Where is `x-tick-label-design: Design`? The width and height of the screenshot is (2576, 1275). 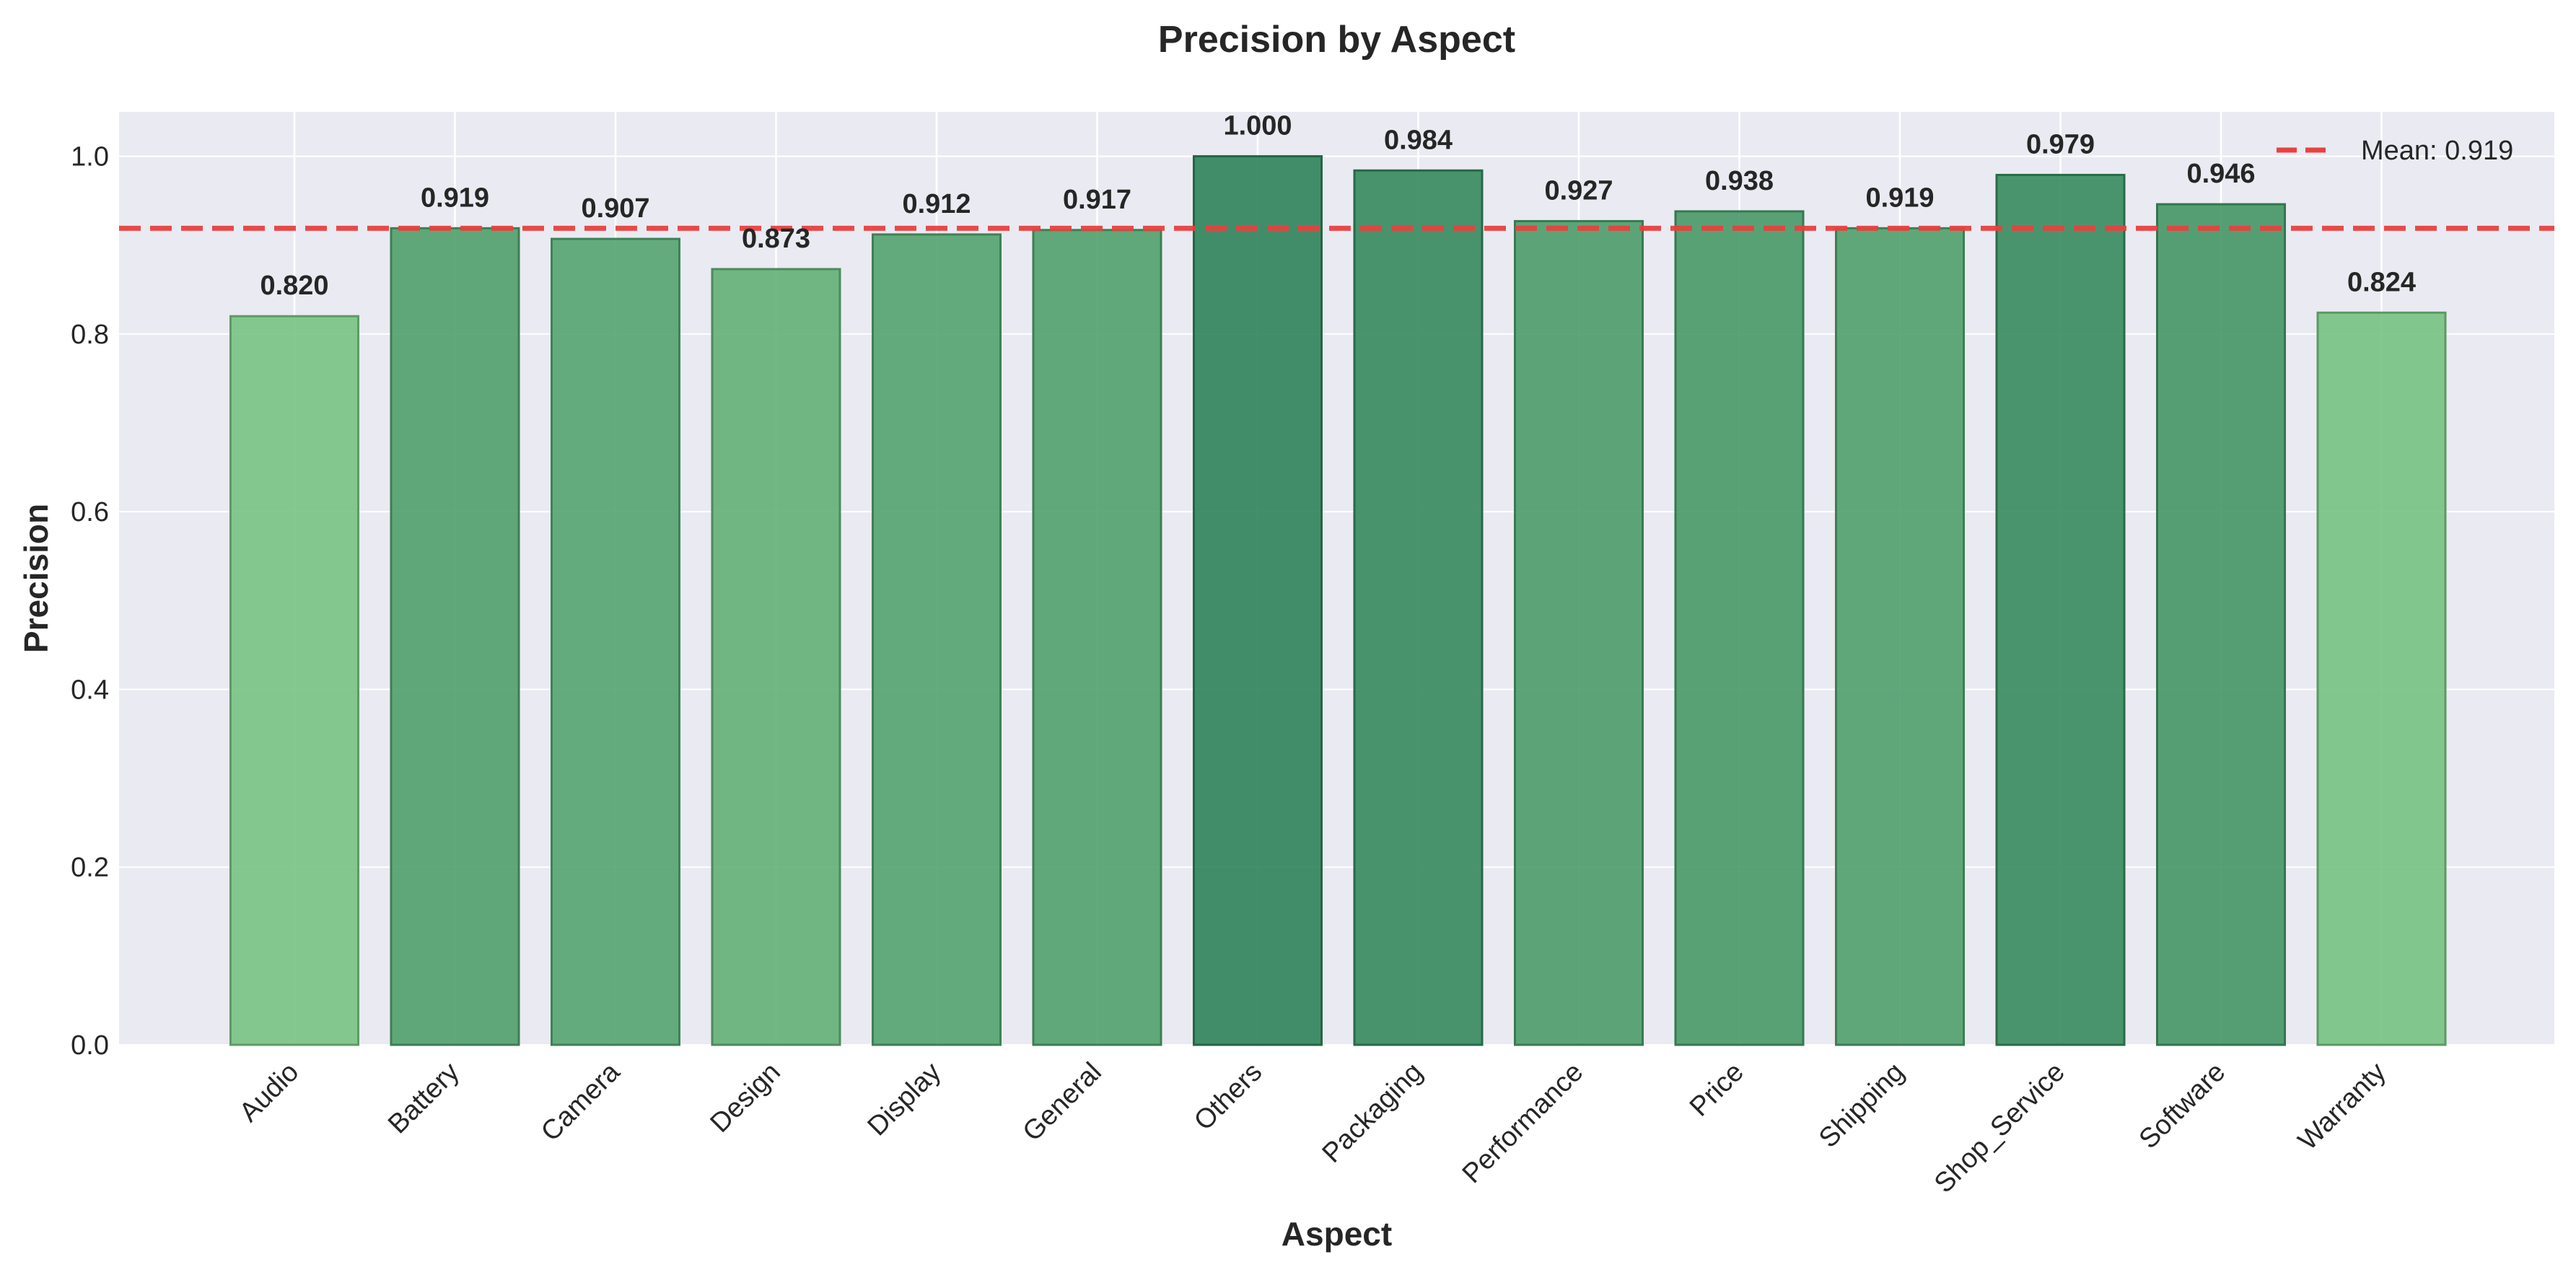 x-tick-label-design: Design is located at coordinates (746, 1098).